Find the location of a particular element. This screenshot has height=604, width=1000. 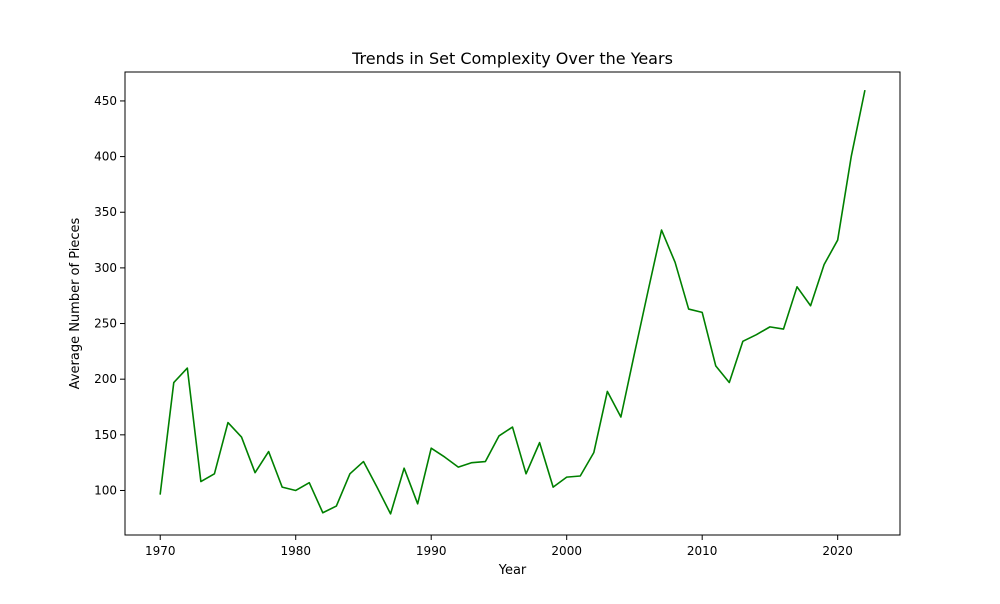

y-tick-label: 250 is located at coordinates (105, 324).